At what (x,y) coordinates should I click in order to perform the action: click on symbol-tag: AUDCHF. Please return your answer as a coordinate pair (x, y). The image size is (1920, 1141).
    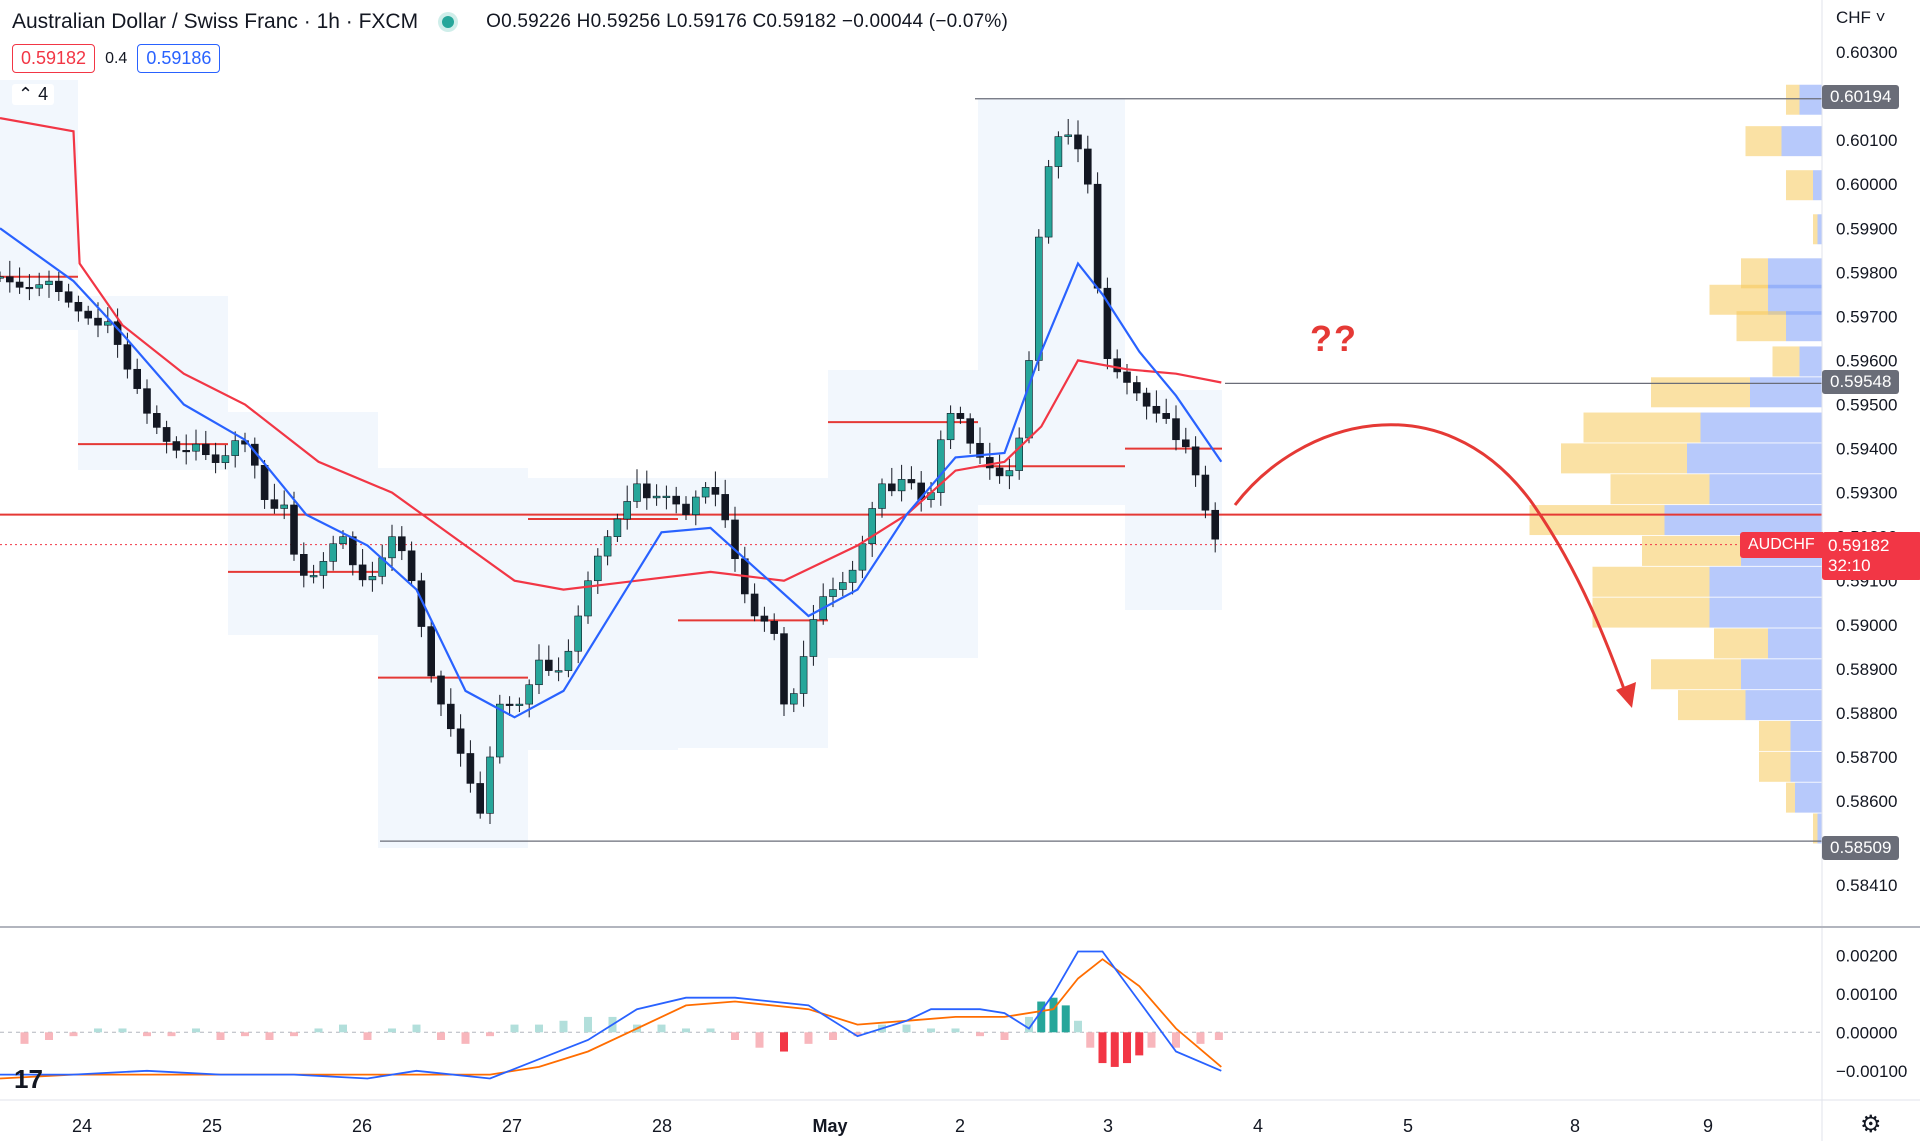
    Looking at the image, I should click on (1781, 545).